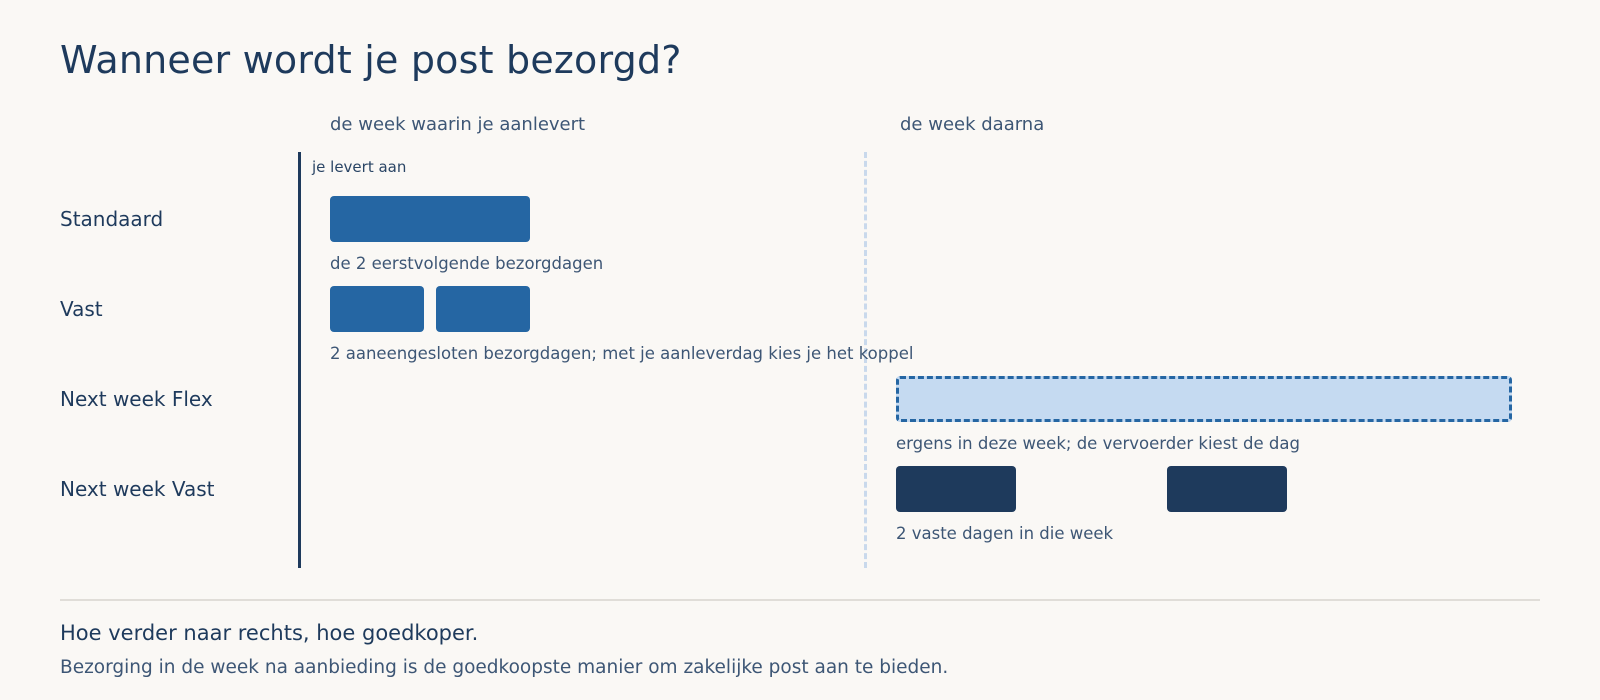 The image size is (1600, 700). I want to click on week-divider-line, so click(865, 360).